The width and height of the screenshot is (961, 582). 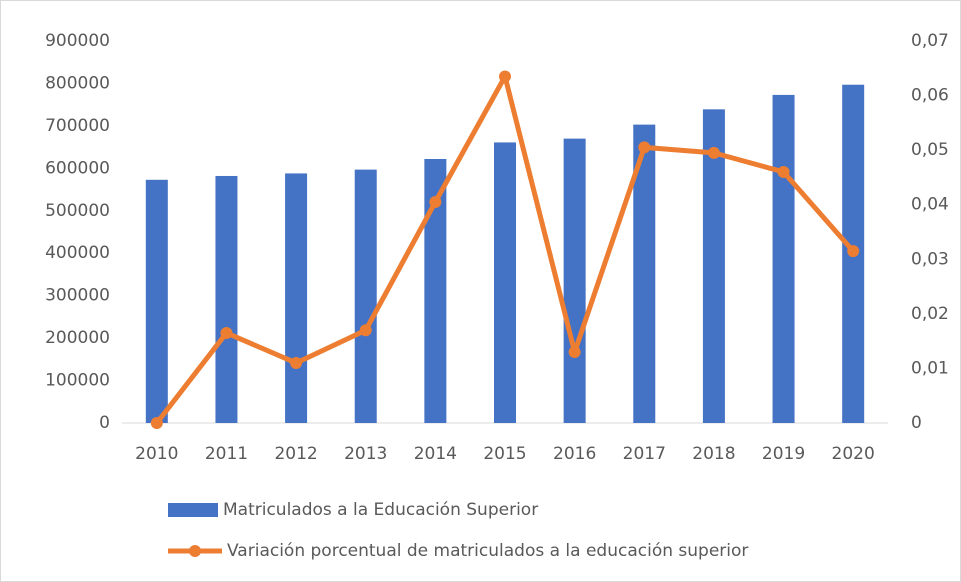 What do you see at coordinates (930, 150) in the screenshot?
I see `y2-tick-label: 0,05` at bounding box center [930, 150].